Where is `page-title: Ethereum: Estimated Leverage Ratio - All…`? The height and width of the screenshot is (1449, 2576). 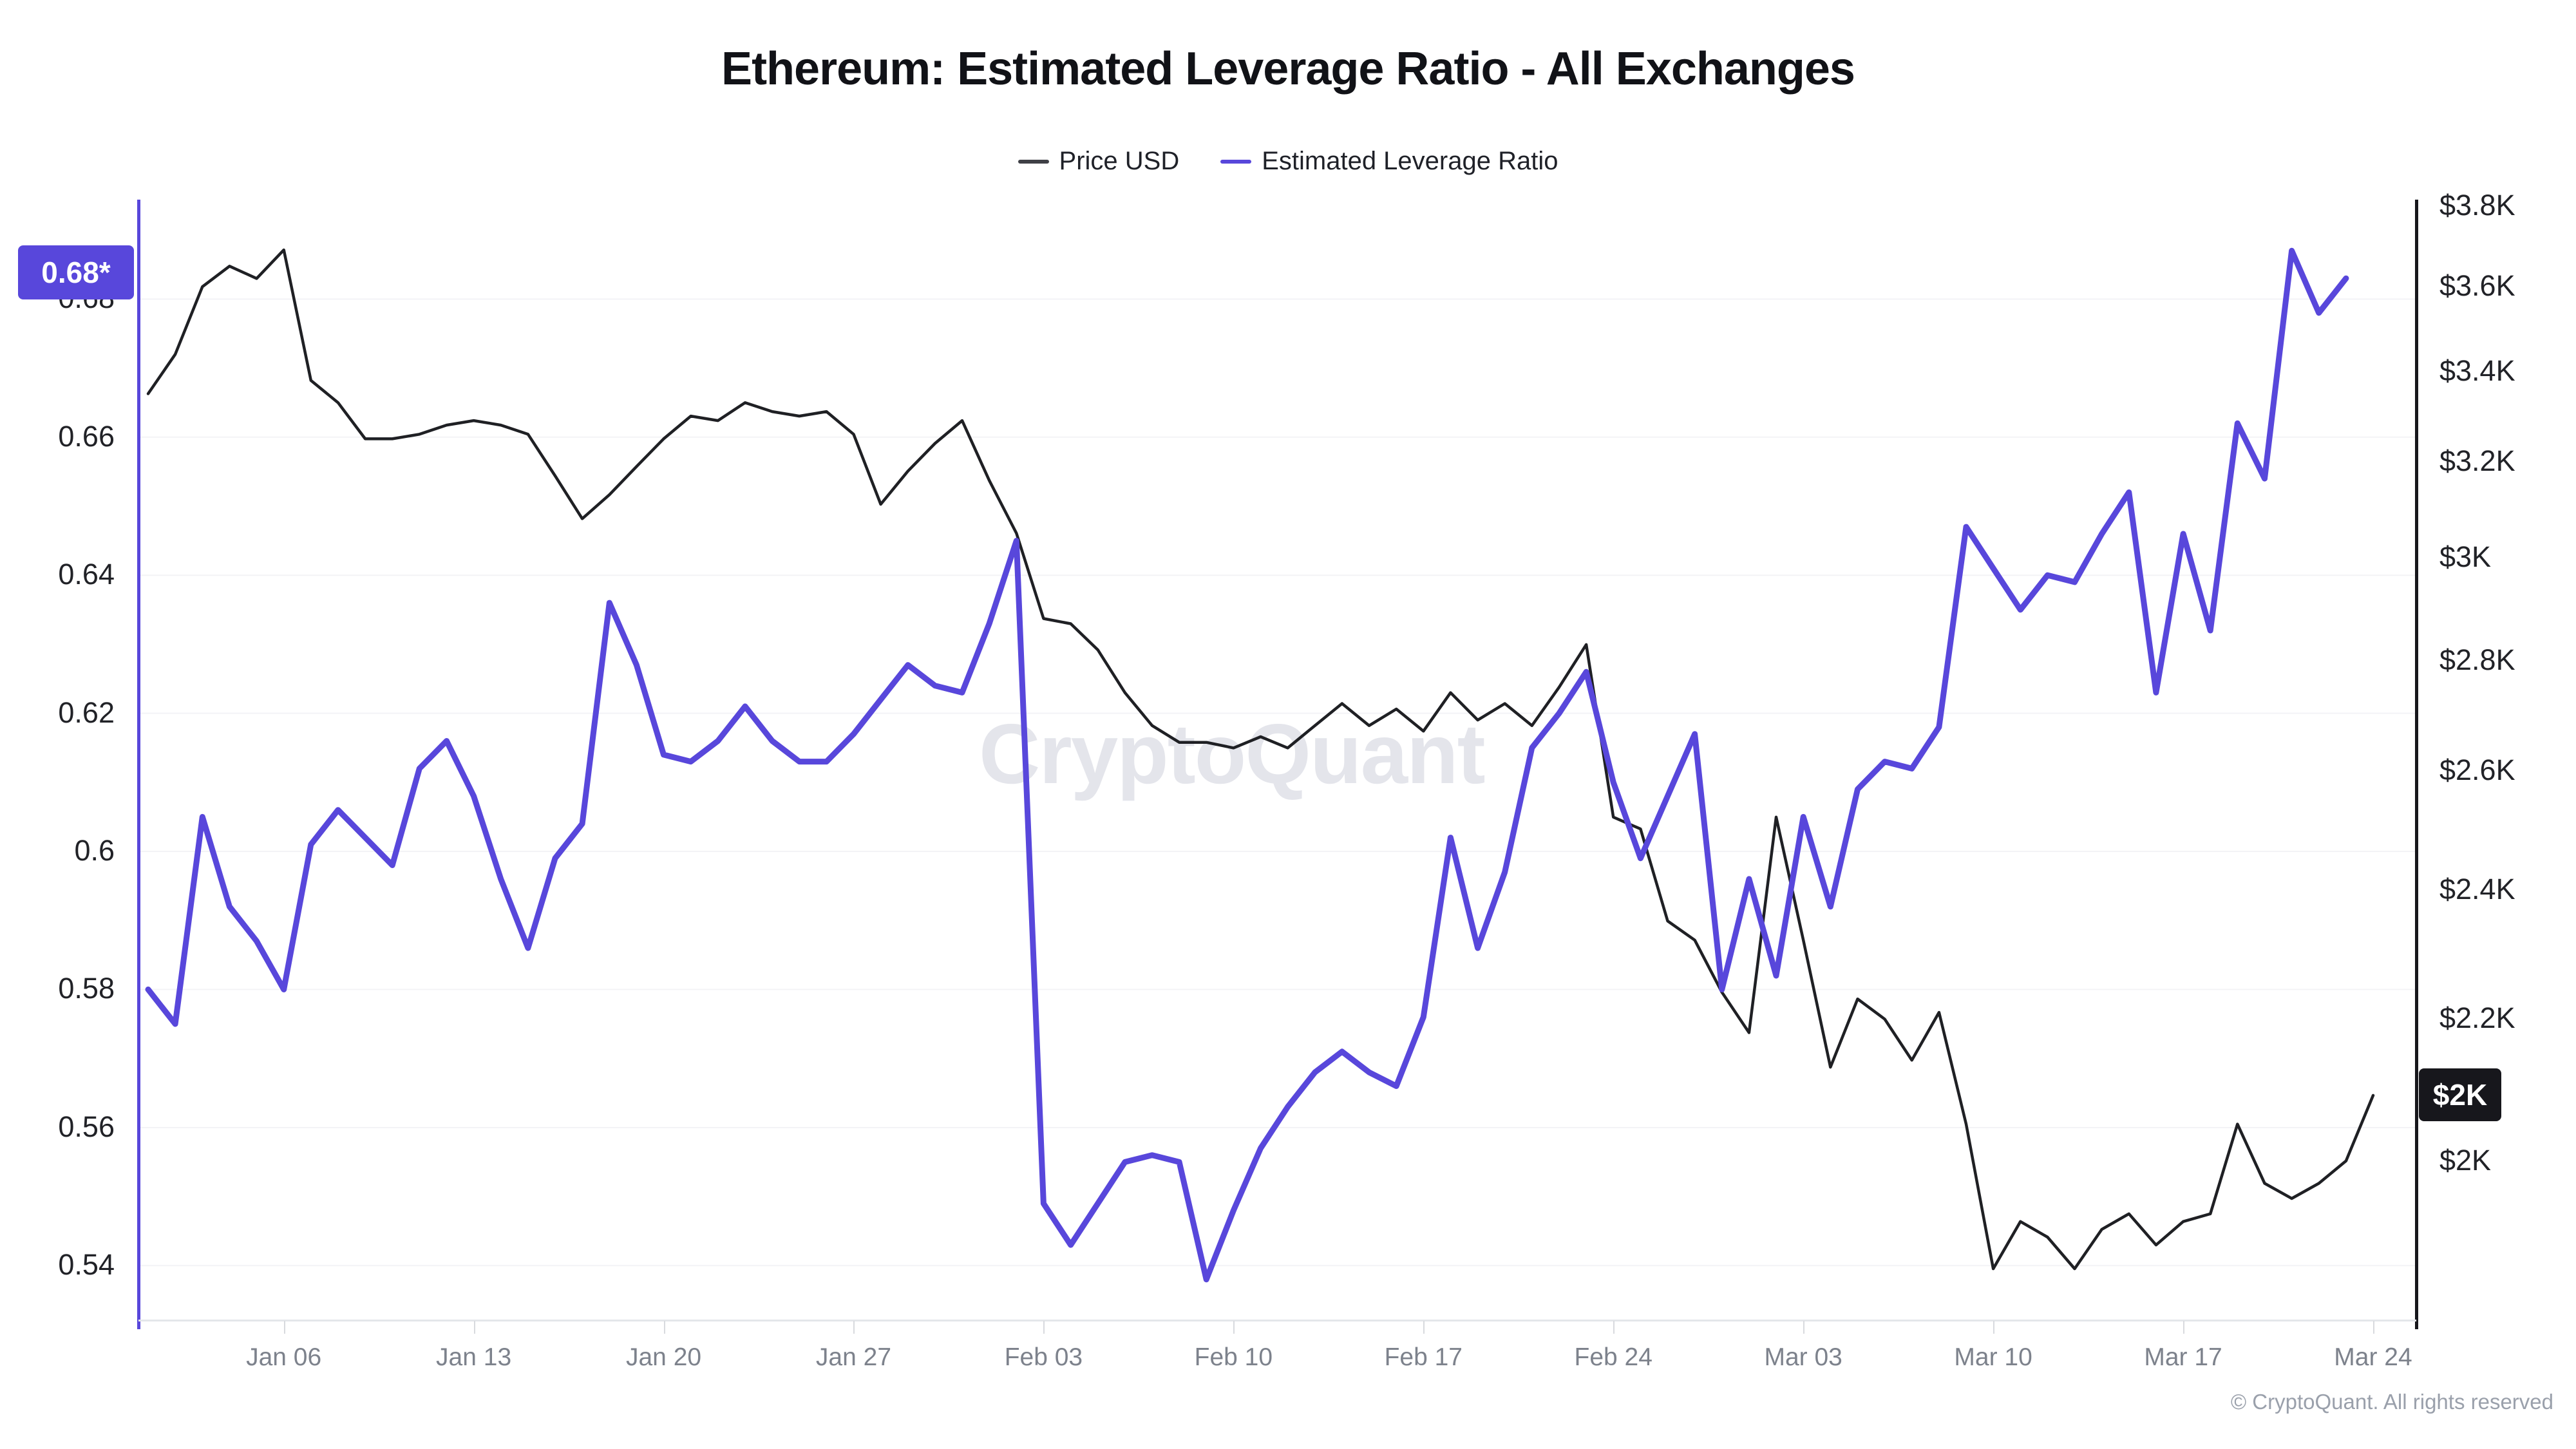 page-title: Ethereum: Estimated Leverage Ratio - All… is located at coordinates (1288, 69).